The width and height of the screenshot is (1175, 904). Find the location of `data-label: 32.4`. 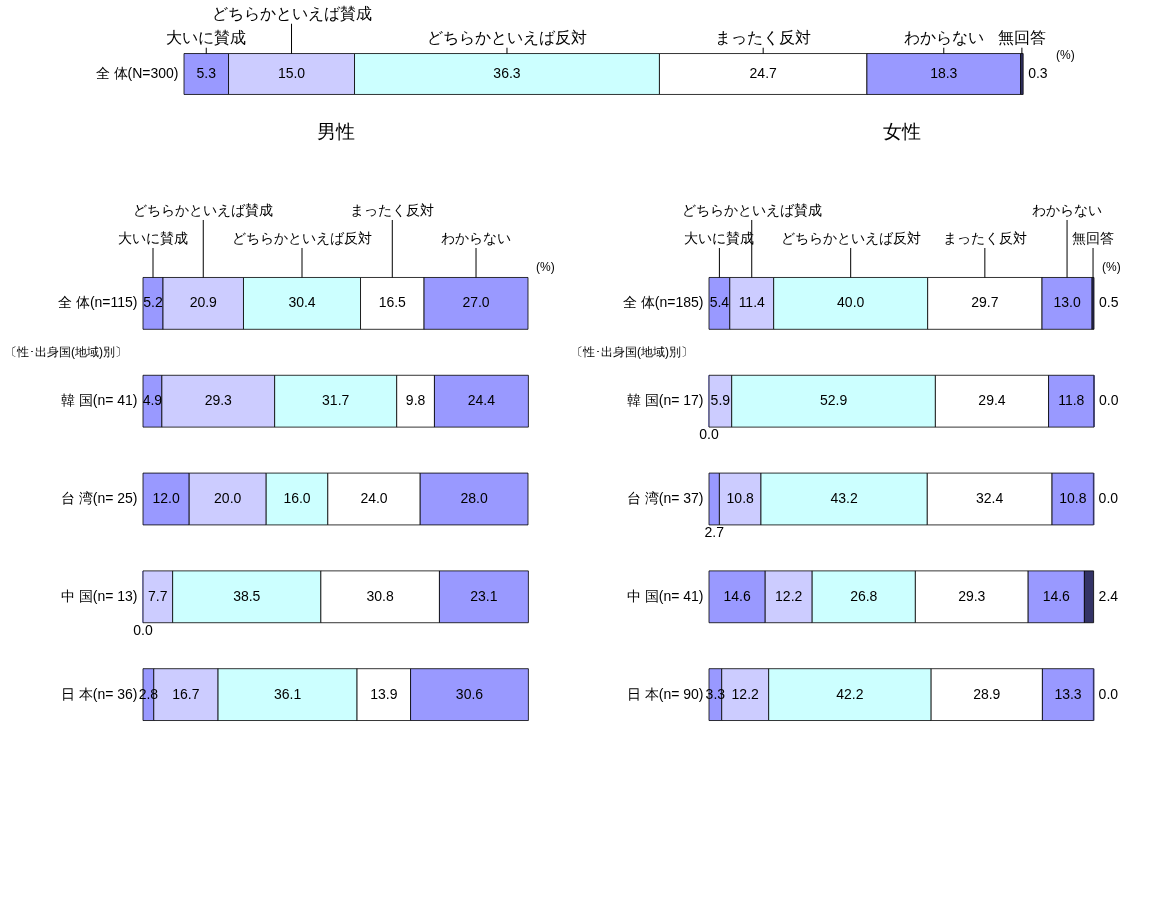

data-label: 32.4 is located at coordinates (990, 498).